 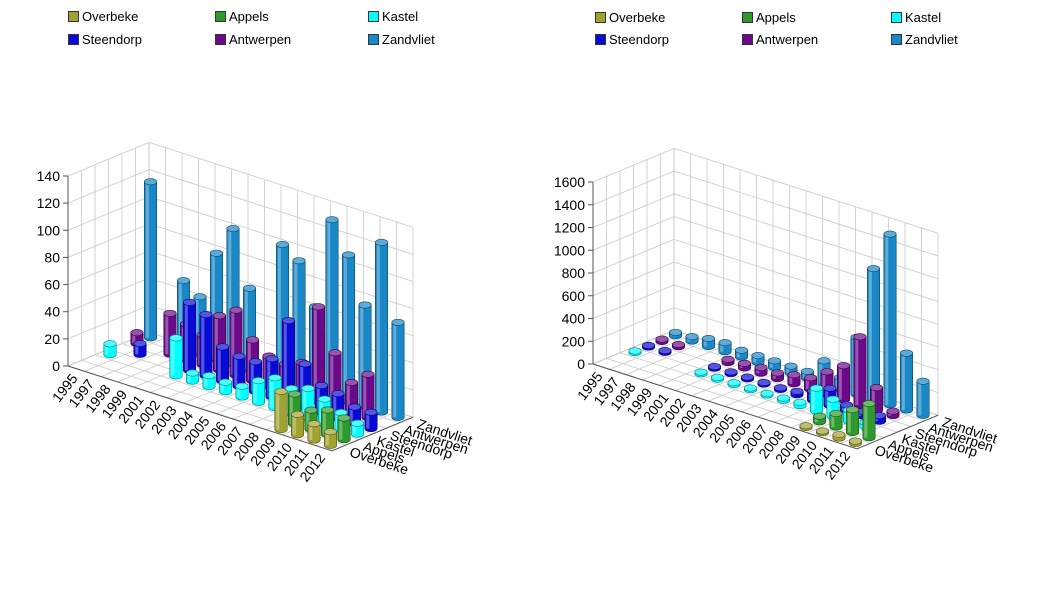 What do you see at coordinates (637, 17) in the screenshot?
I see `legend-label: Overbeke` at bounding box center [637, 17].